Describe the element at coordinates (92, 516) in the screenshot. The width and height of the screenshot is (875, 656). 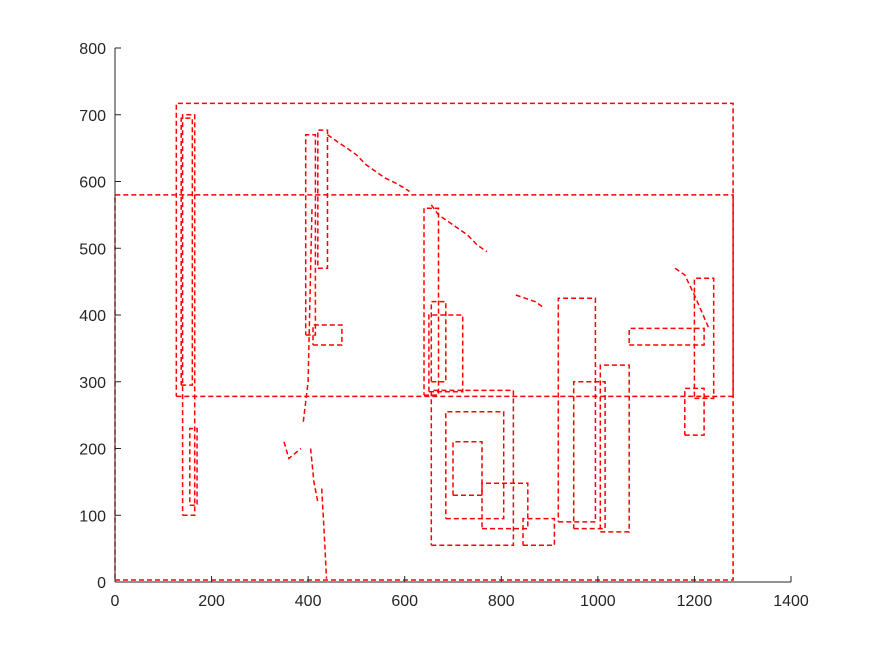
I see `y-tick-label: 100` at that location.